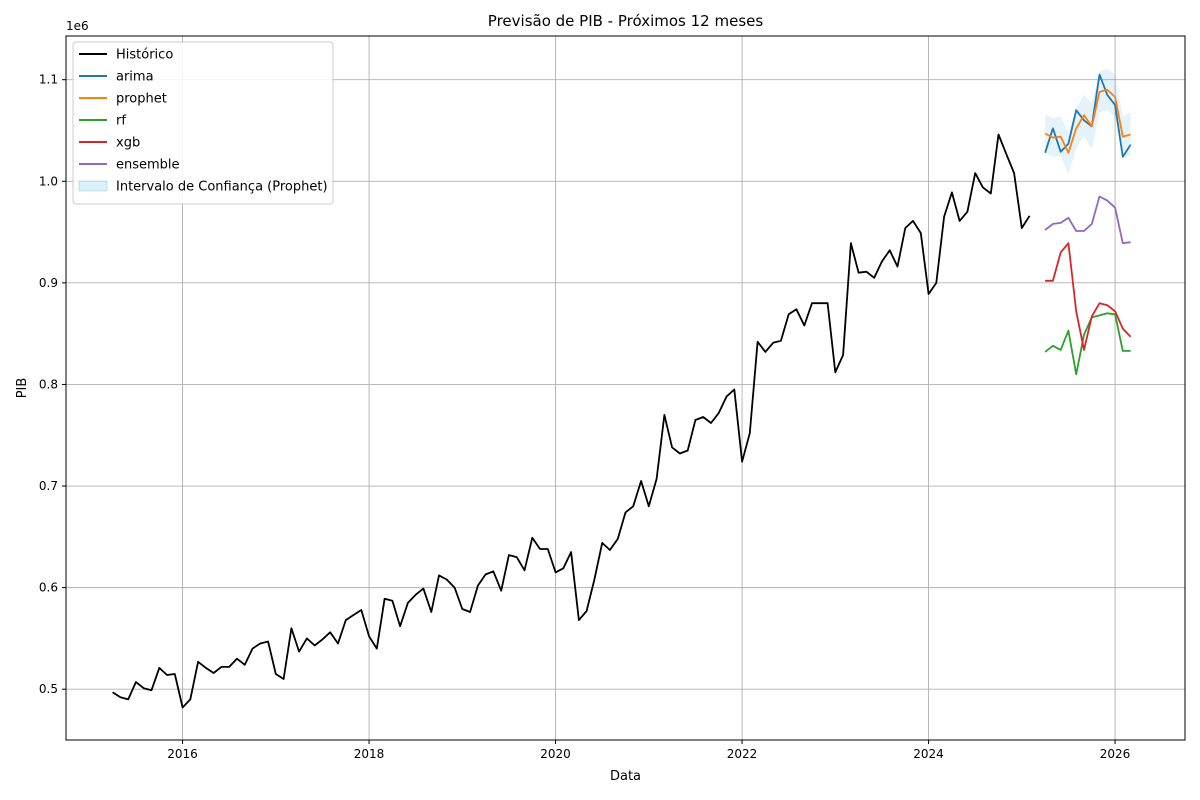 This screenshot has height=800, width=1200. What do you see at coordinates (222, 187) in the screenshot?
I see `legend-label: Intervalo de Confiança (Prophet)` at bounding box center [222, 187].